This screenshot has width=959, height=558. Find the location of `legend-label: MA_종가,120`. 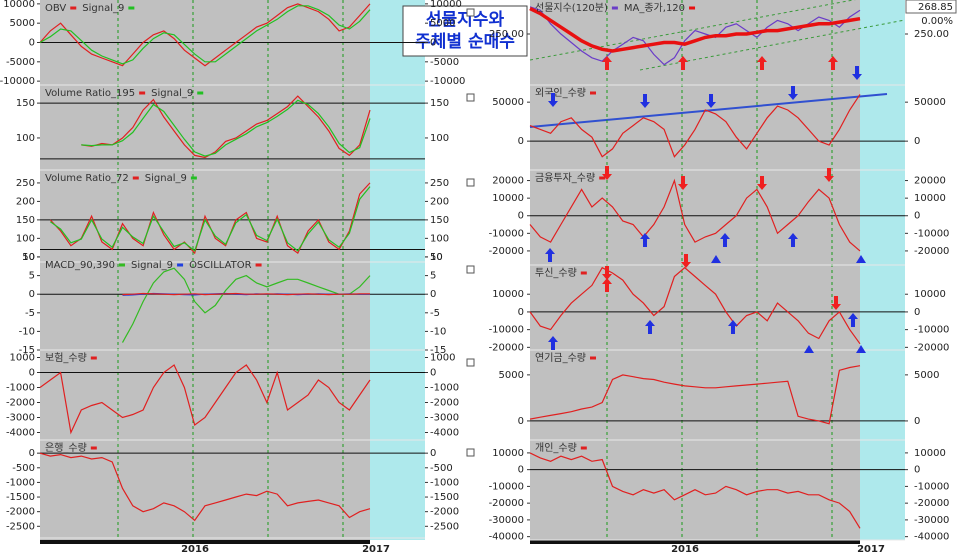

legend-label: MA_종가,120 is located at coordinates (654, 8).